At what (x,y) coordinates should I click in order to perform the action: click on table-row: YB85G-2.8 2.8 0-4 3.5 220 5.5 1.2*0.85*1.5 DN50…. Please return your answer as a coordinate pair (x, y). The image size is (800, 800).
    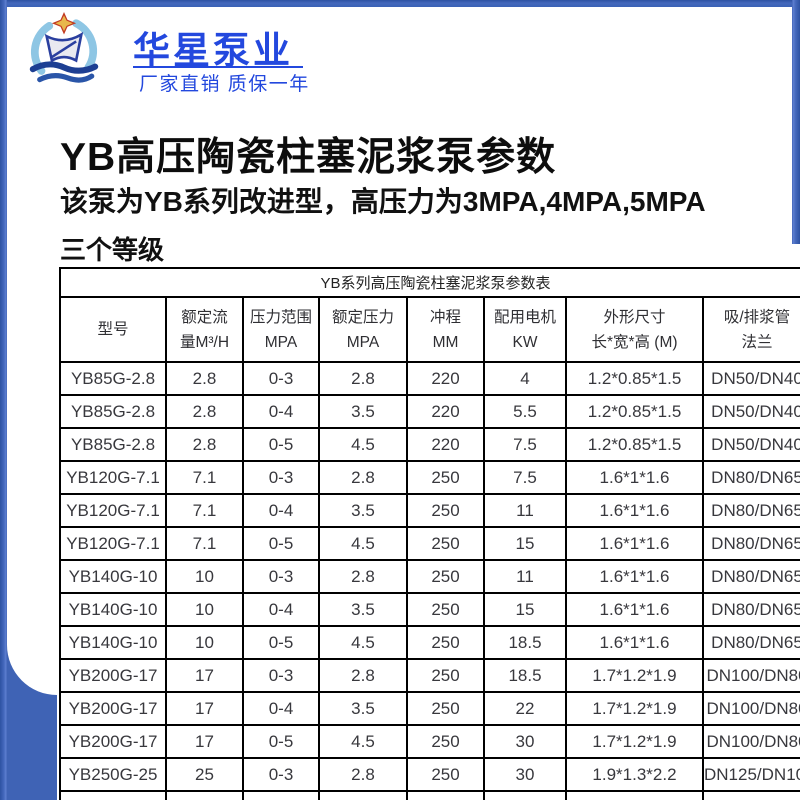
    Looking at the image, I should click on (429, 411).